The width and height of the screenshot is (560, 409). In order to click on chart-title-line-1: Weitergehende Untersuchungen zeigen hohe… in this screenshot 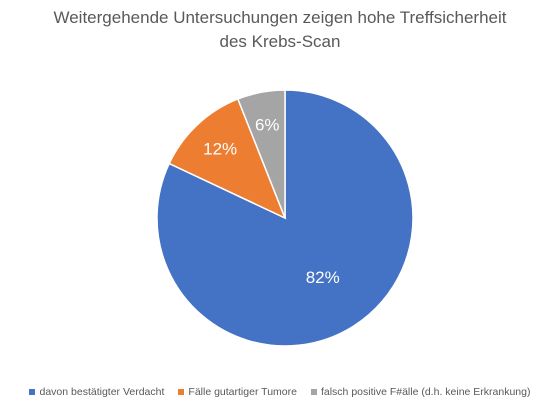, I will do `click(280, 17)`.